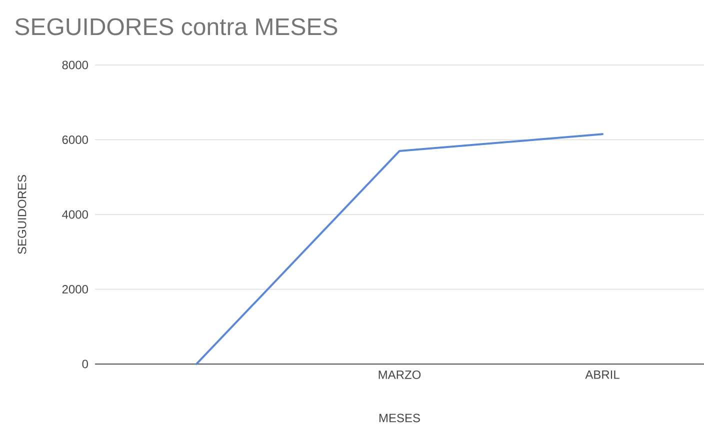 This screenshot has height=428, width=704. What do you see at coordinates (85, 364) in the screenshot?
I see `y-tick-label: 0` at bounding box center [85, 364].